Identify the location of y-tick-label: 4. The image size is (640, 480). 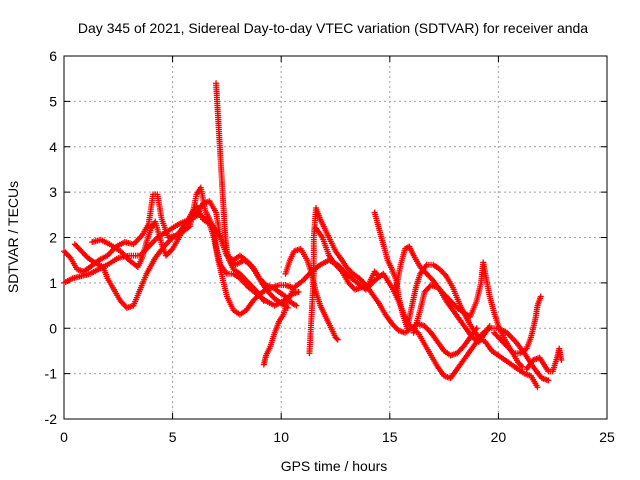
(53, 147).